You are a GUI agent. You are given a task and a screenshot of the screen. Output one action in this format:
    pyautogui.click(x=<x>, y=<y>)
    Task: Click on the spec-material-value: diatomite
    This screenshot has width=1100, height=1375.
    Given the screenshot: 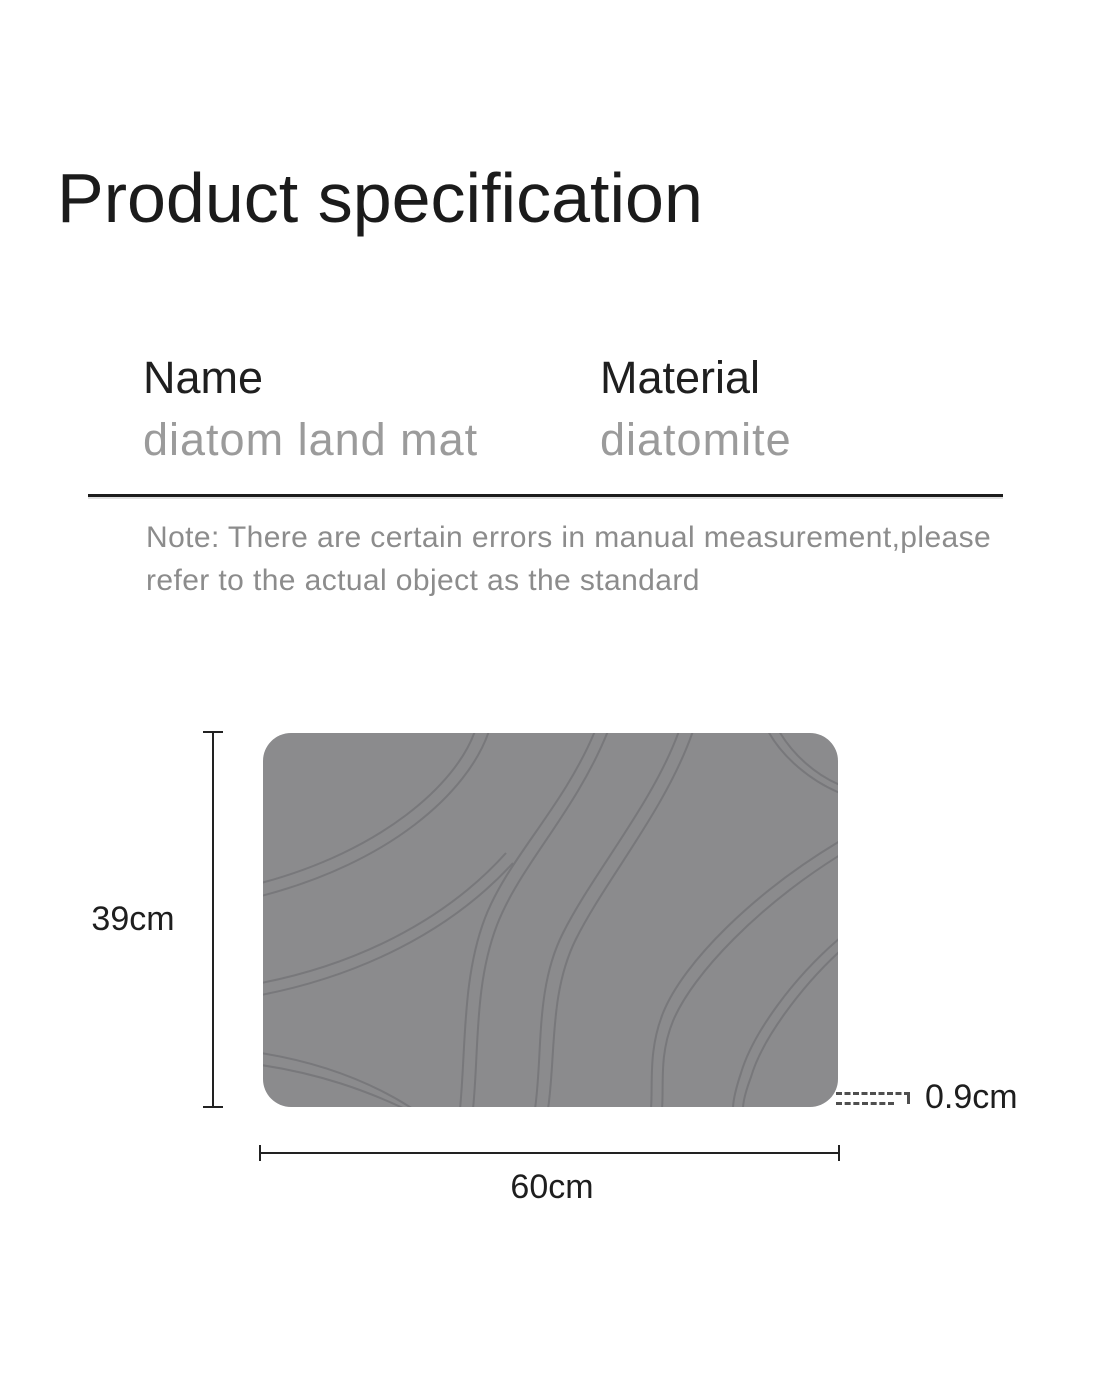 What is the action you would take?
    pyautogui.click(x=696, y=439)
    